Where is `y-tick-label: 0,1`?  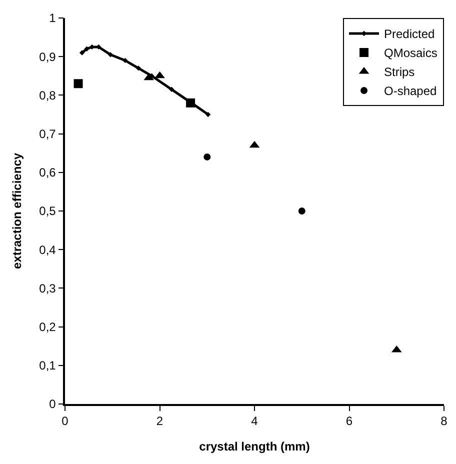
y-tick-label: 0,1 is located at coordinates (47, 365).